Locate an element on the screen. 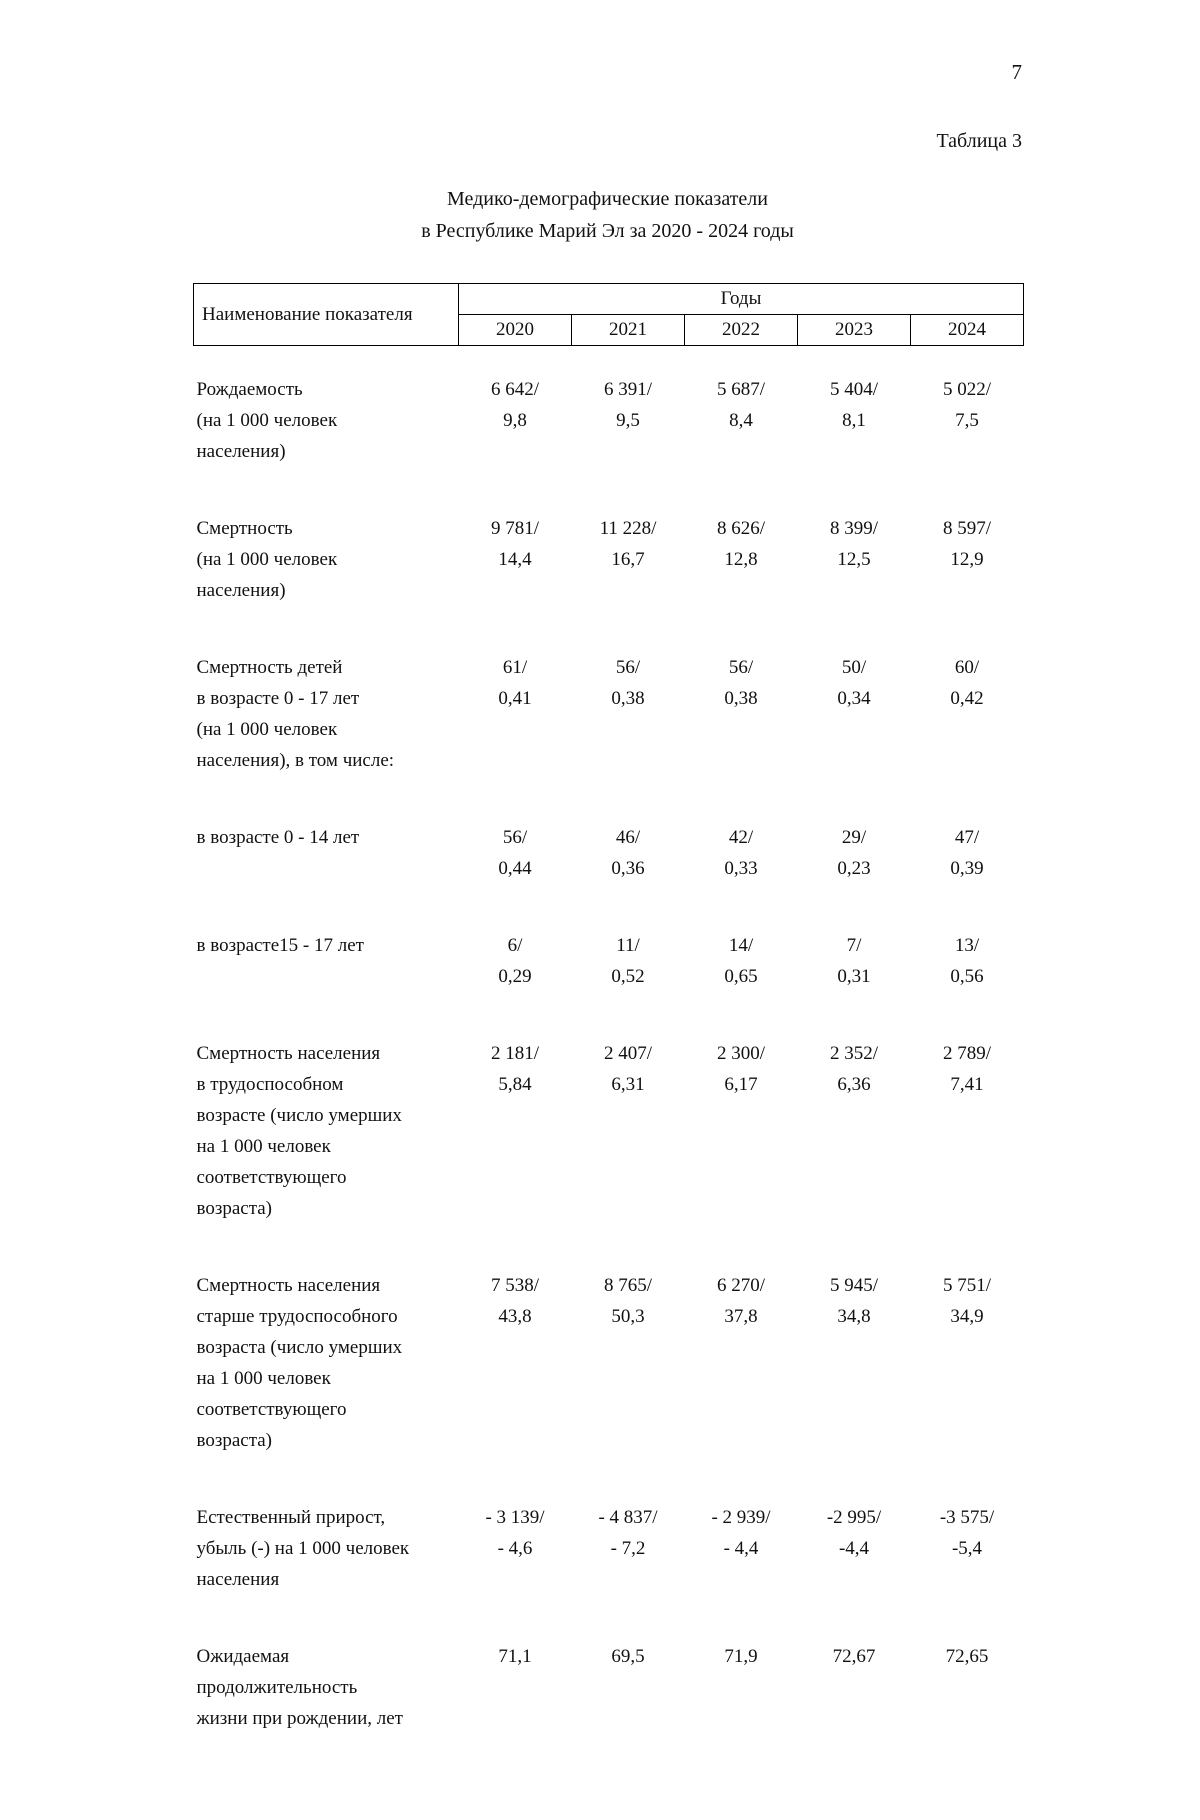 This screenshot has width=1200, height=1820. cell-value: 9 781/ 14,4 is located at coordinates (515, 544).